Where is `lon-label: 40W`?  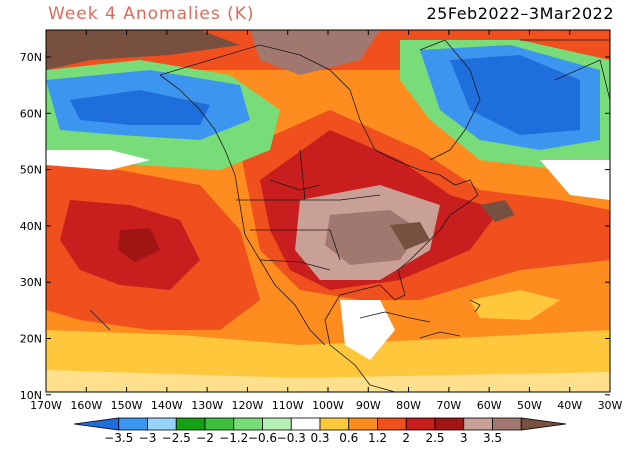 lon-label: 40W is located at coordinates (569, 405).